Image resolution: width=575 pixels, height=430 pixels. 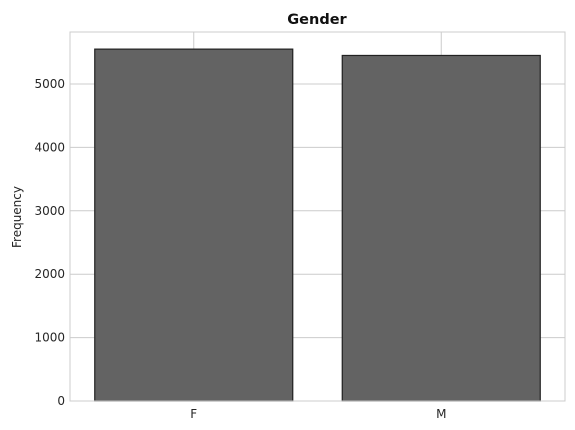 I want to click on y-tick-label: 5000, so click(x=49, y=84).